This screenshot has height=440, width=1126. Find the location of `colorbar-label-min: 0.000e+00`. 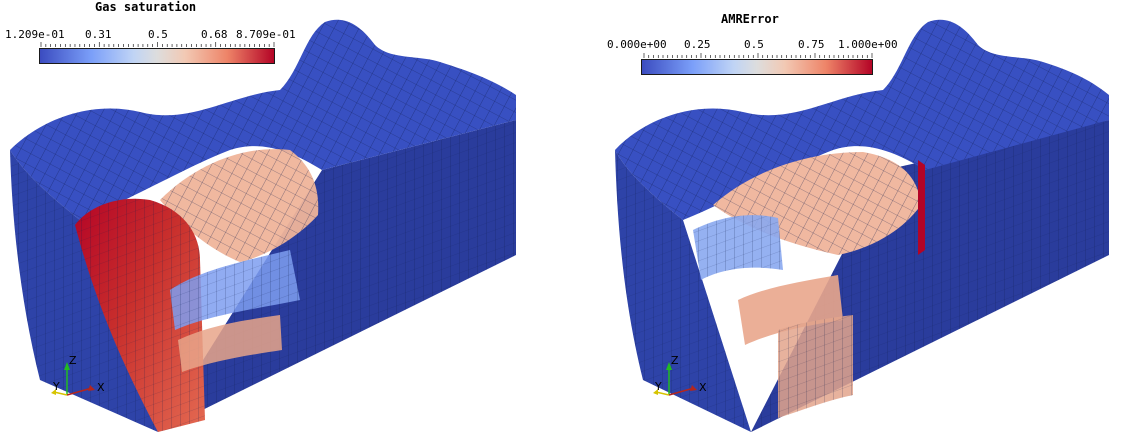

colorbar-label-min: 0.000e+00 is located at coordinates (637, 44).